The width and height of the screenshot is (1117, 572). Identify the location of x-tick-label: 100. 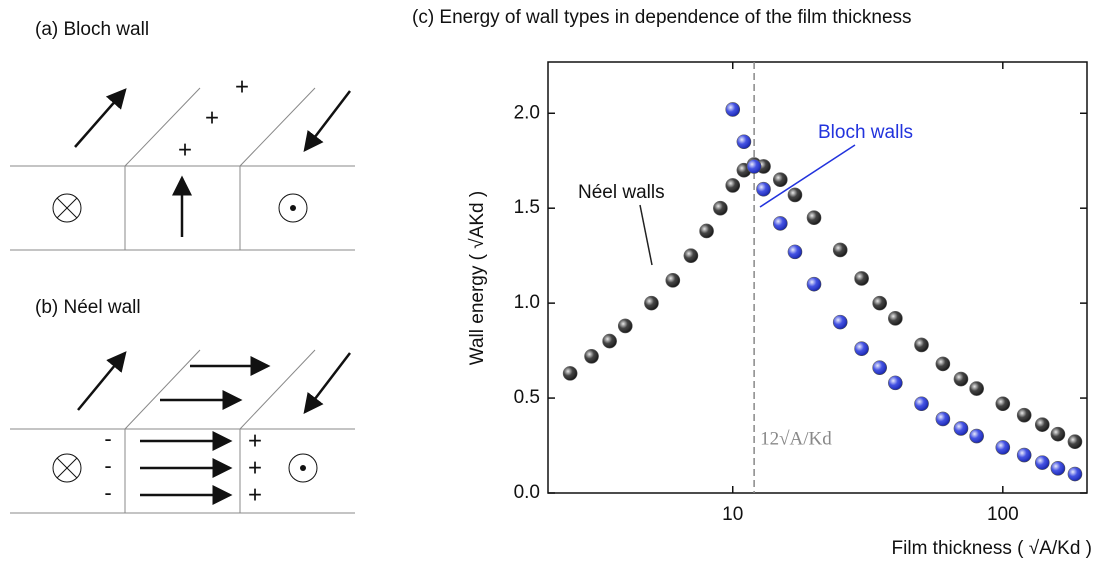
(1003, 514).